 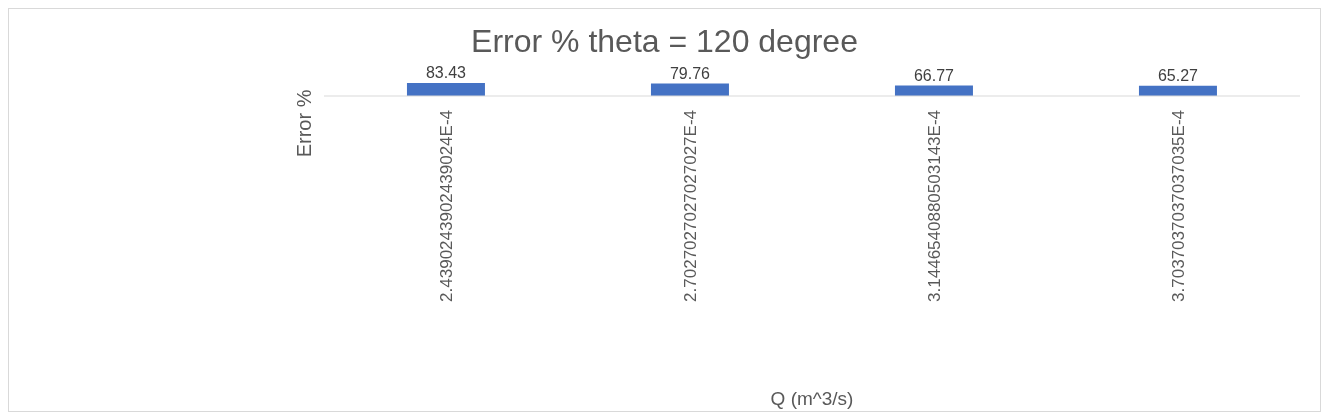 I want to click on x-axis-title: Q (m^3/s), so click(x=812, y=398).